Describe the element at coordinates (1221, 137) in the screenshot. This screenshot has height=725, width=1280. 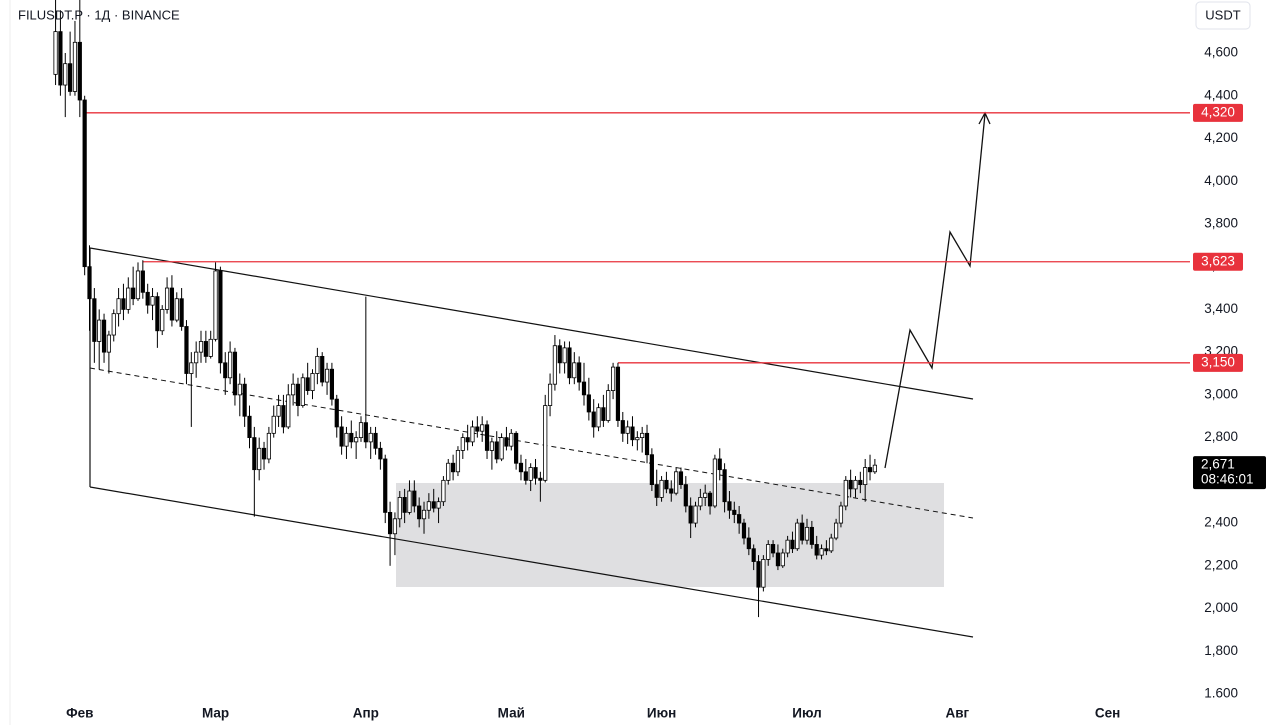
I see `y-tick-label: 4,200` at that location.